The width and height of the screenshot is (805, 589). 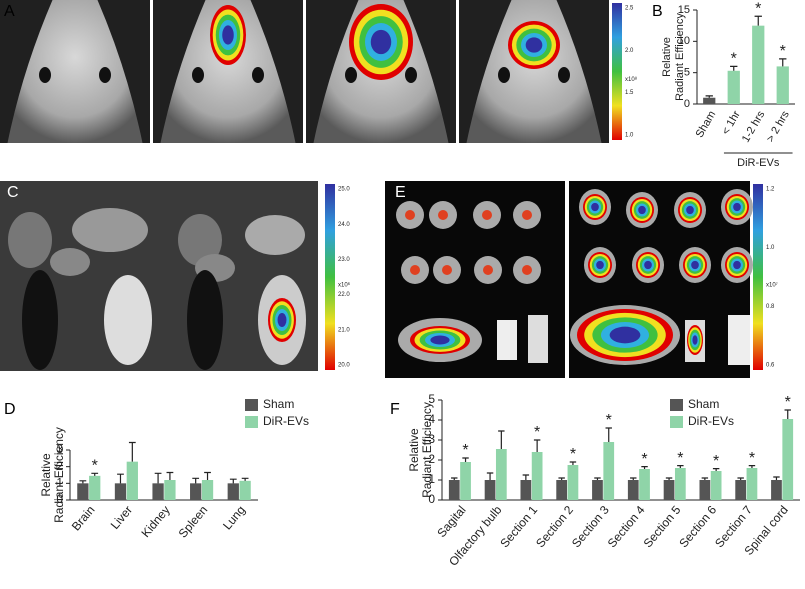 What do you see at coordinates (779, 127) in the screenshot?
I see `x-tick-label: > 2 hrs` at bounding box center [779, 127].